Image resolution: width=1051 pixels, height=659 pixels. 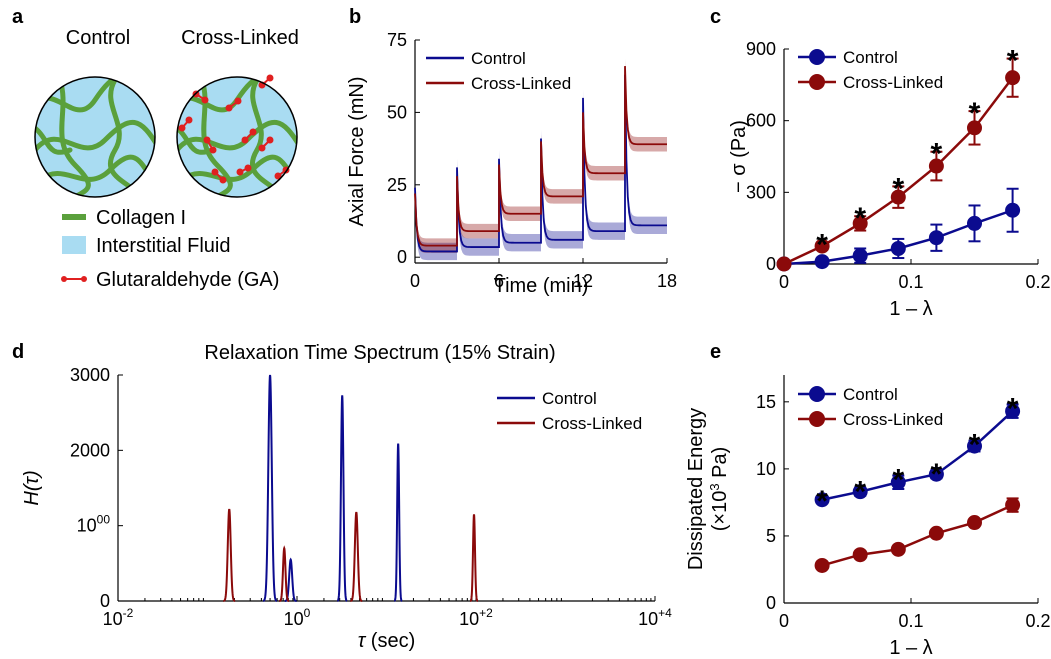 I want to click on y-tick-label: 5, so click(x=771, y=536).